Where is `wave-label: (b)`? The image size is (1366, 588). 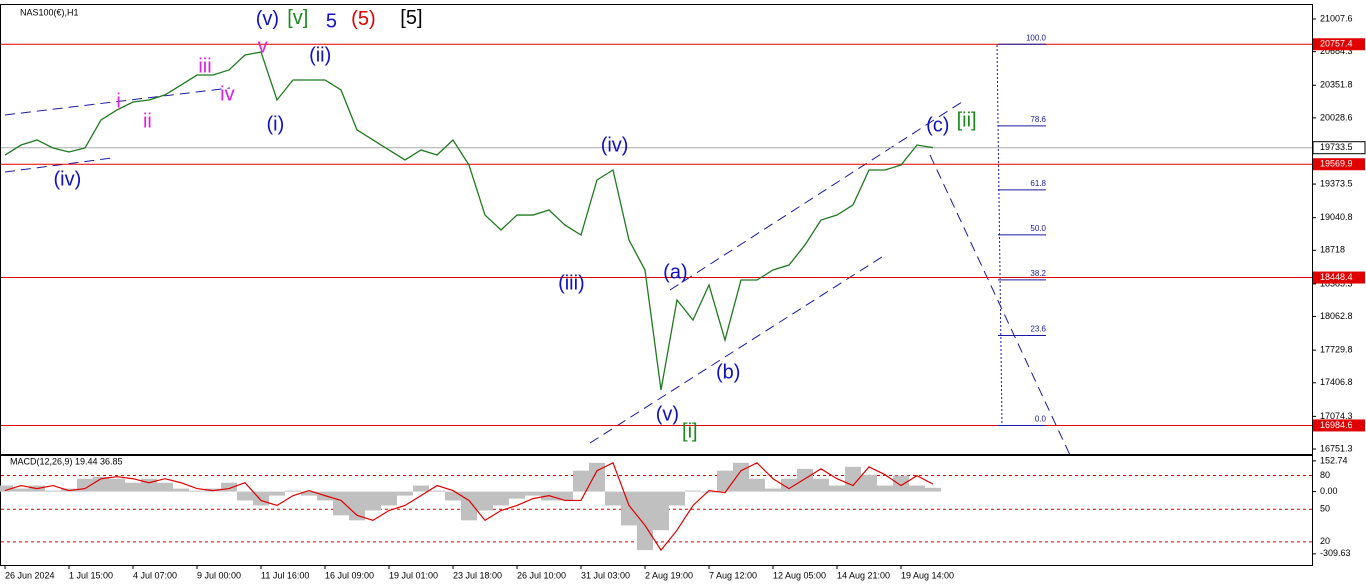 wave-label: (b) is located at coordinates (728, 372).